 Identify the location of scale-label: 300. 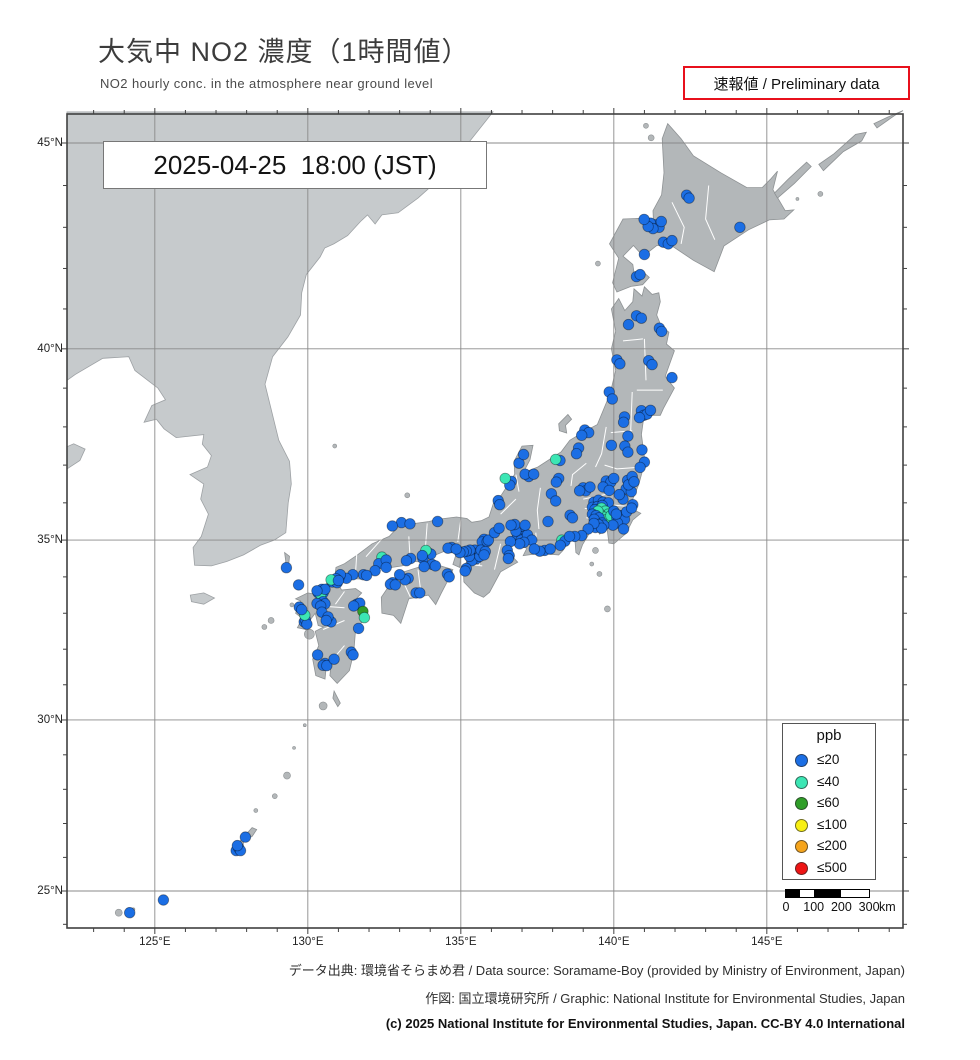
(869, 907).